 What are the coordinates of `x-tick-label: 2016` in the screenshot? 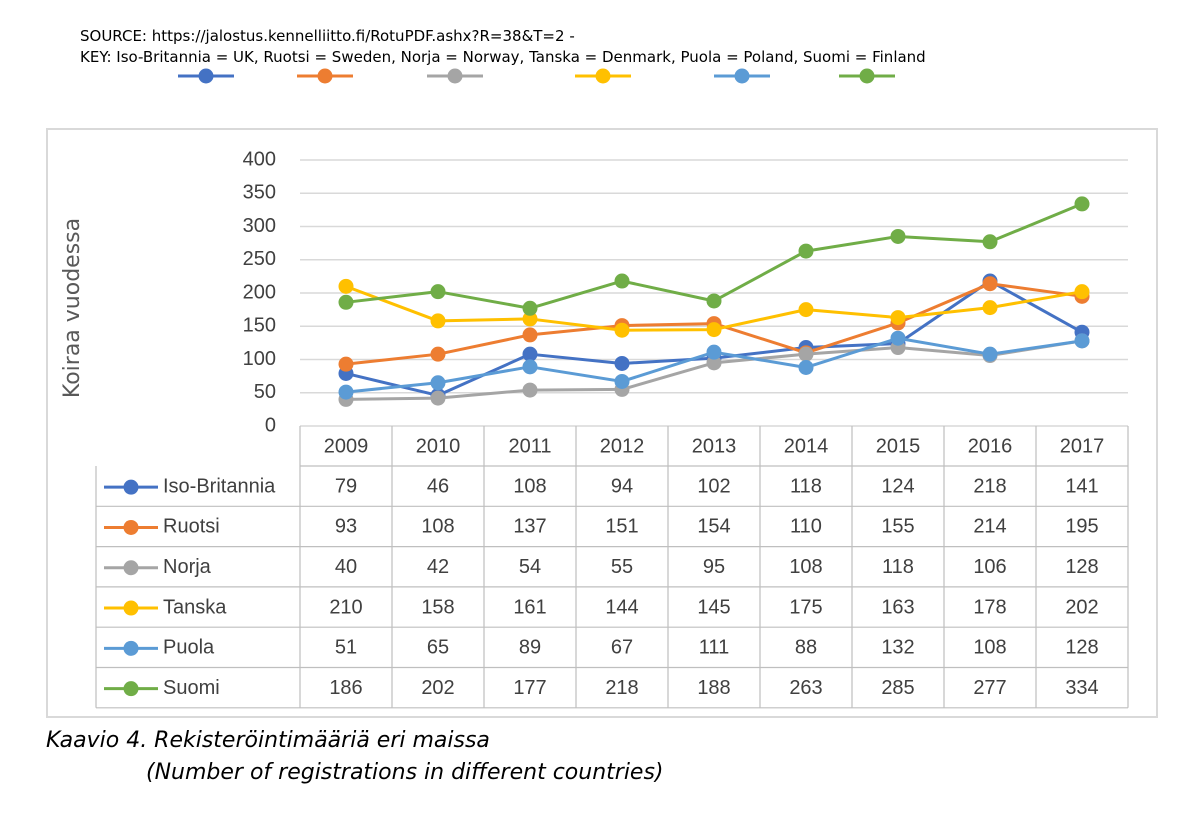 It's located at (990, 446).